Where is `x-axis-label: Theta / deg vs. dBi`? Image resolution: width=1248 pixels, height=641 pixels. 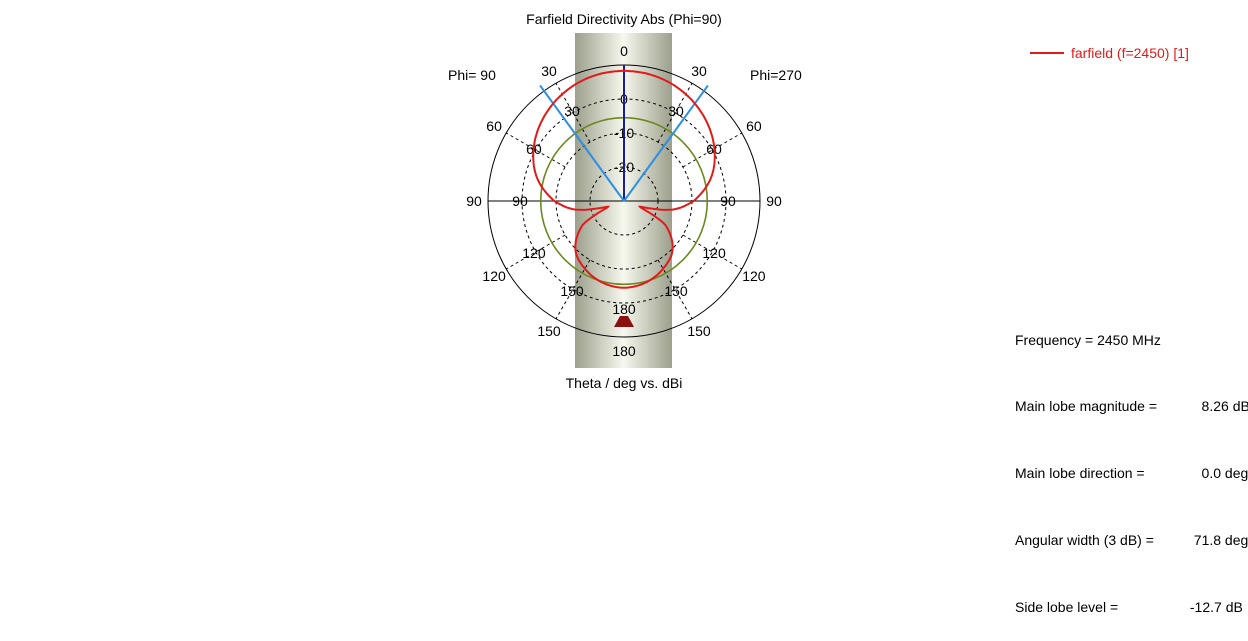
x-axis-label: Theta / deg vs. dBi is located at coordinates (624, 383).